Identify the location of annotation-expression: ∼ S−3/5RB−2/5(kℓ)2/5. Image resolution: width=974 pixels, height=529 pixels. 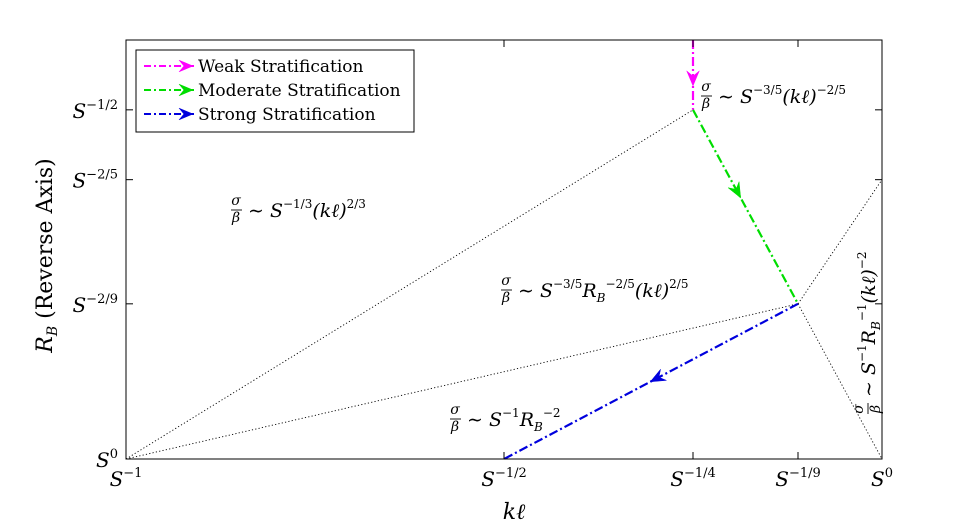
(603, 291).